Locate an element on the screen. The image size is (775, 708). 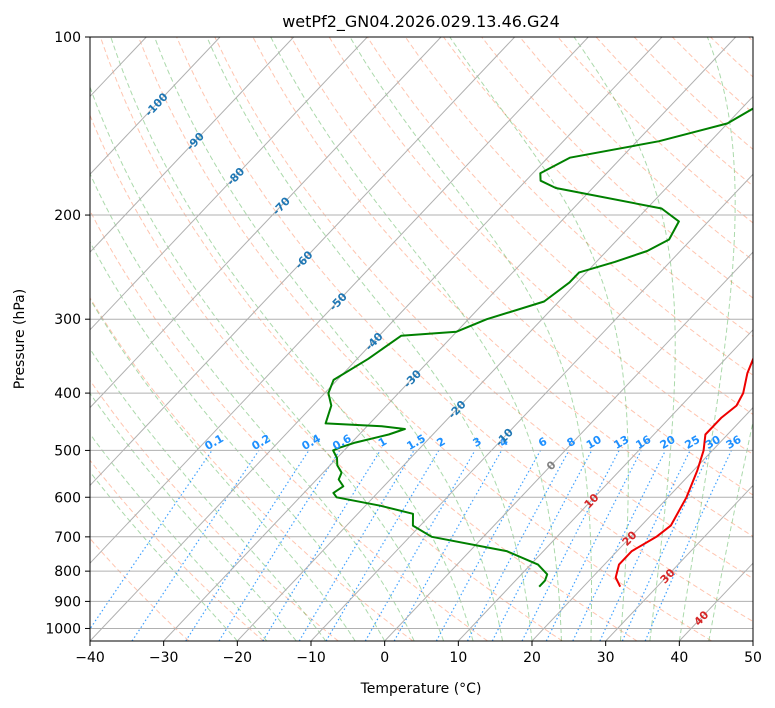
y-tick-label: 900 is located at coordinates (67, 602).